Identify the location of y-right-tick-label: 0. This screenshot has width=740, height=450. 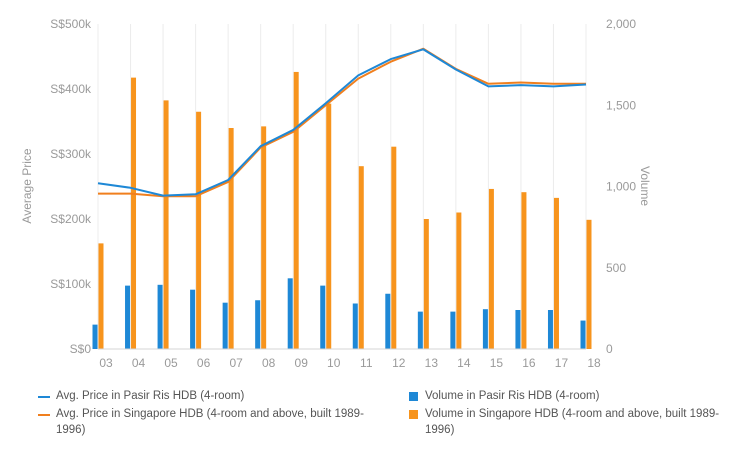
(609, 349).